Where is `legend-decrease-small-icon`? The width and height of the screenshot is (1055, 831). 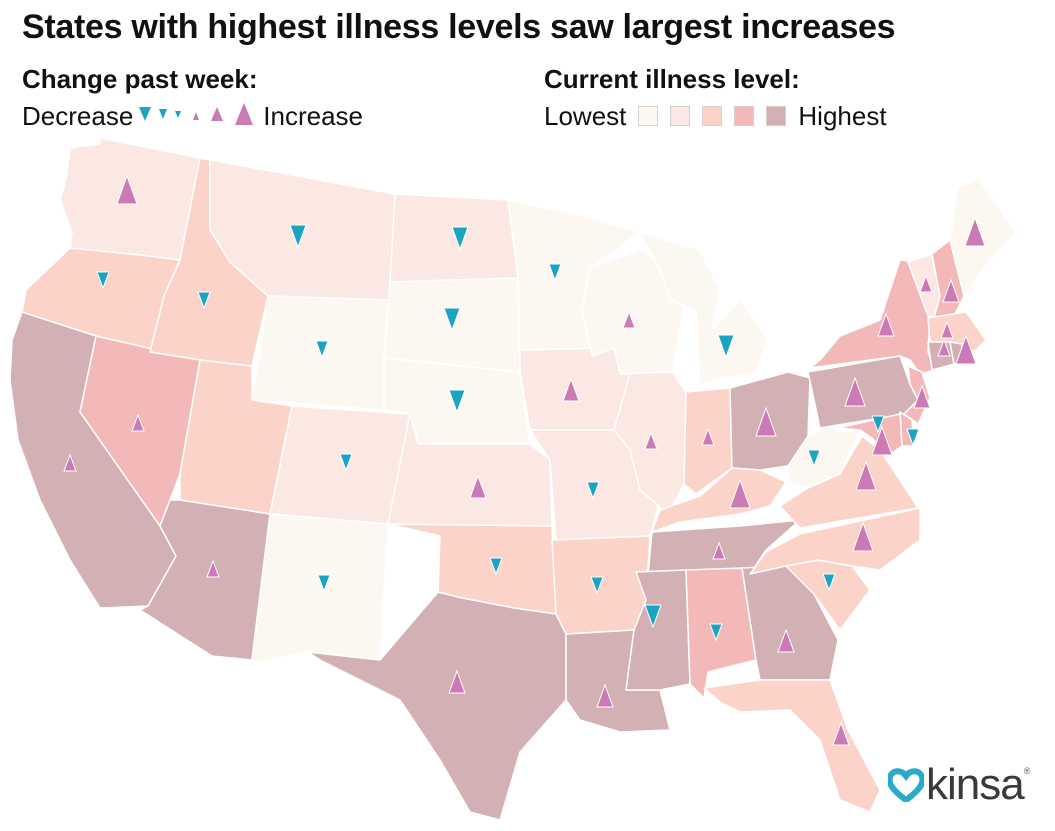
legend-decrease-small-icon is located at coordinates (178, 114).